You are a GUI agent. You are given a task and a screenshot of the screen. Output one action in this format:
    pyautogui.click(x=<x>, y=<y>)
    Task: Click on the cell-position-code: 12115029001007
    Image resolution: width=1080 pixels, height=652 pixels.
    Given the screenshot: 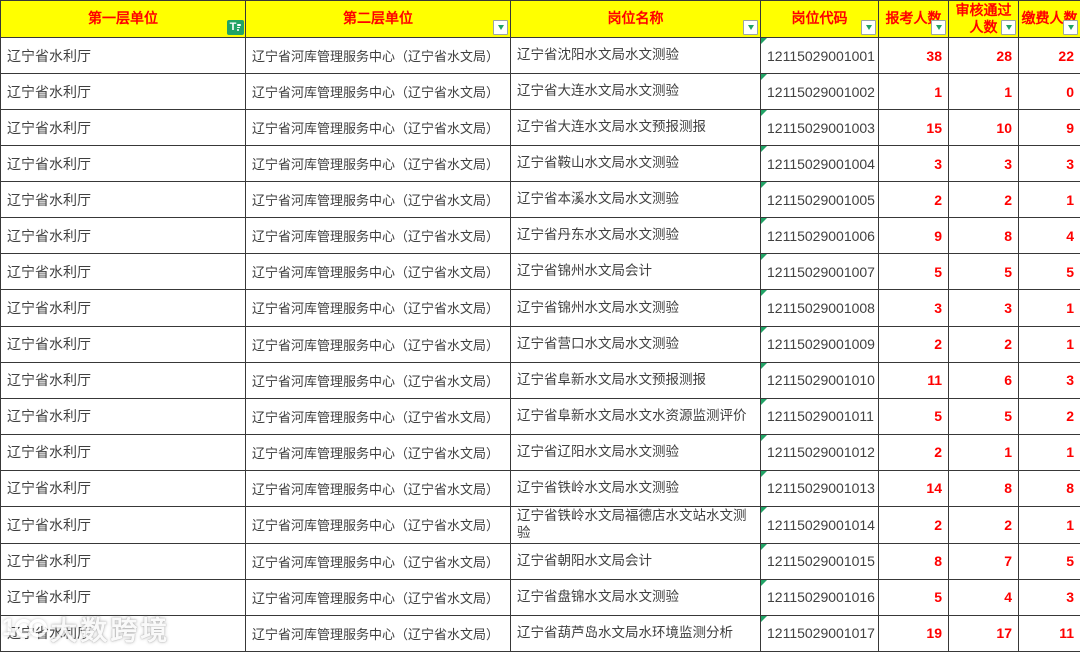 What is the action you would take?
    pyautogui.click(x=819, y=272)
    